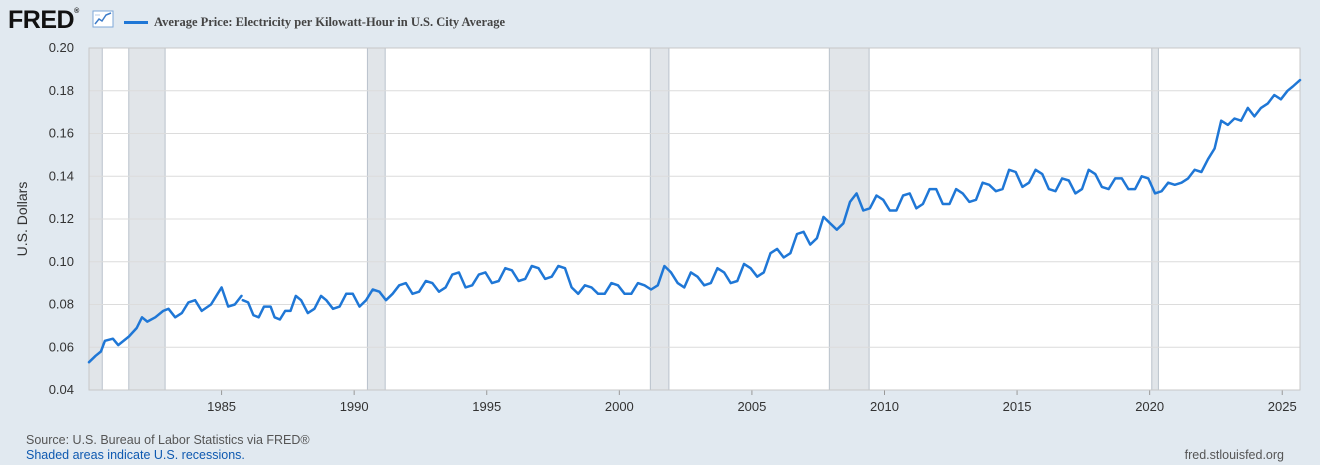  I want to click on y-tick-label: 0.16, so click(61, 133).